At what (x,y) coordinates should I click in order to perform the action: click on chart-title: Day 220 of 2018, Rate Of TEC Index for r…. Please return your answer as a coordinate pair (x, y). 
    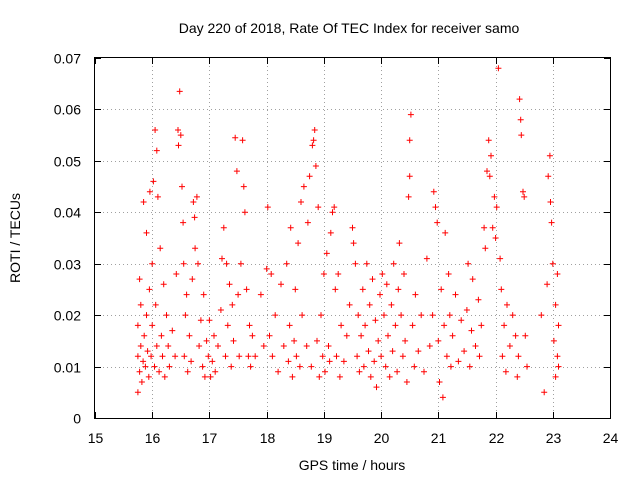
    Looking at the image, I should click on (349, 28).